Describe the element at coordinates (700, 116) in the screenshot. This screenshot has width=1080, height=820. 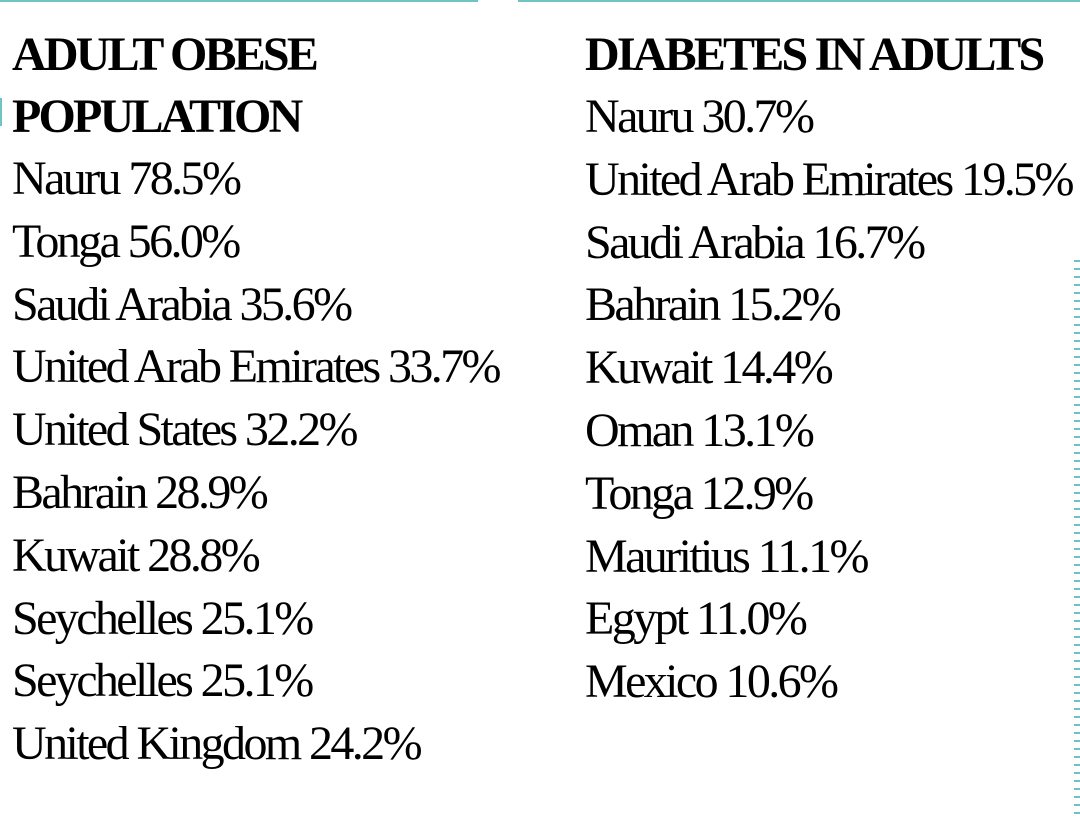
I see `diabetes-row: Nauru 30.7%` at that location.